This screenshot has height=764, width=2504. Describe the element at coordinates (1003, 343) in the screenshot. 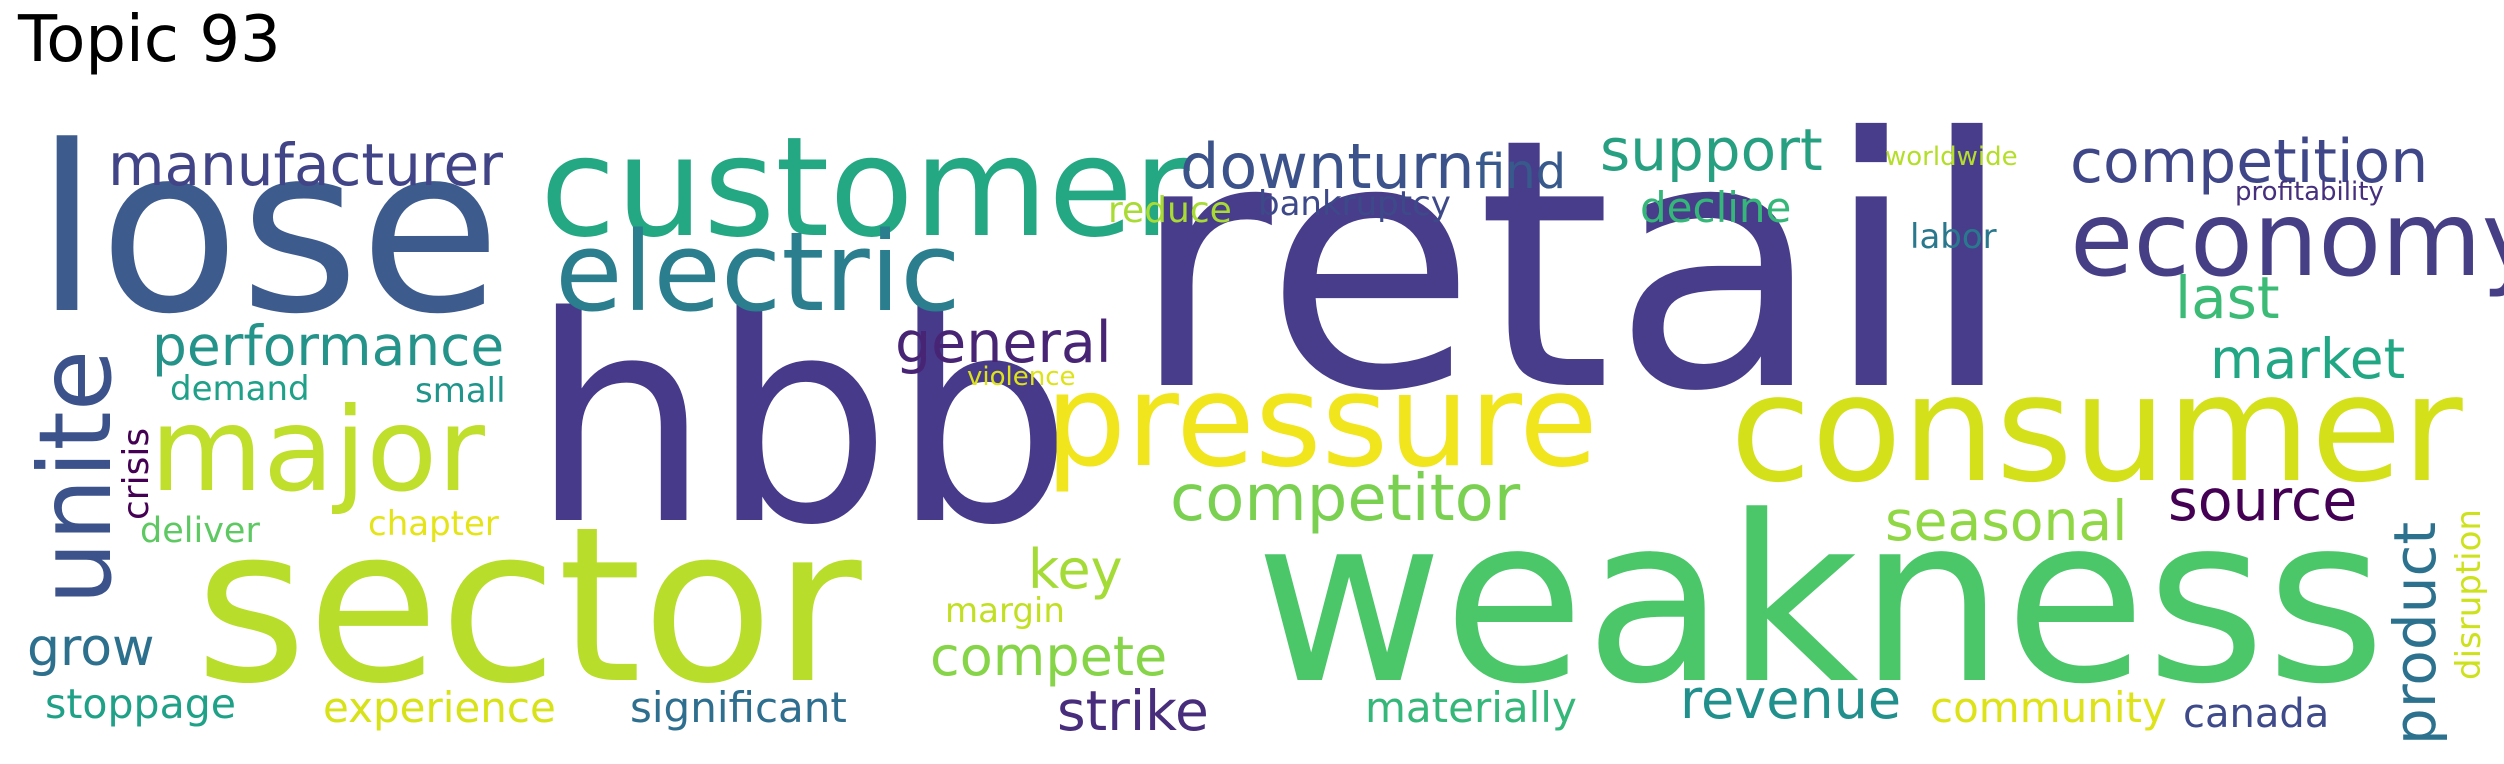

I see `word-general: general` at that location.